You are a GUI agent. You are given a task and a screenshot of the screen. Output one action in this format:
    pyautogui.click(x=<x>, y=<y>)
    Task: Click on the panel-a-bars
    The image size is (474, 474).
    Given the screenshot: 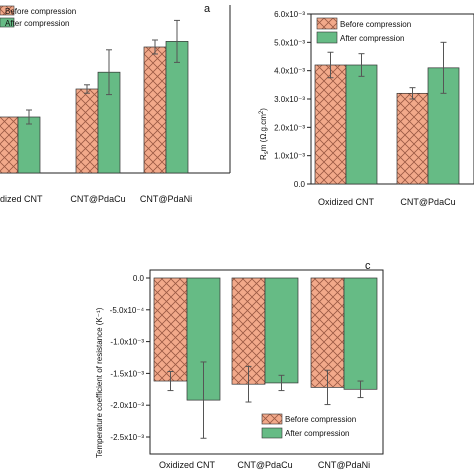 What is the action you would take?
    pyautogui.click(x=94, y=96)
    